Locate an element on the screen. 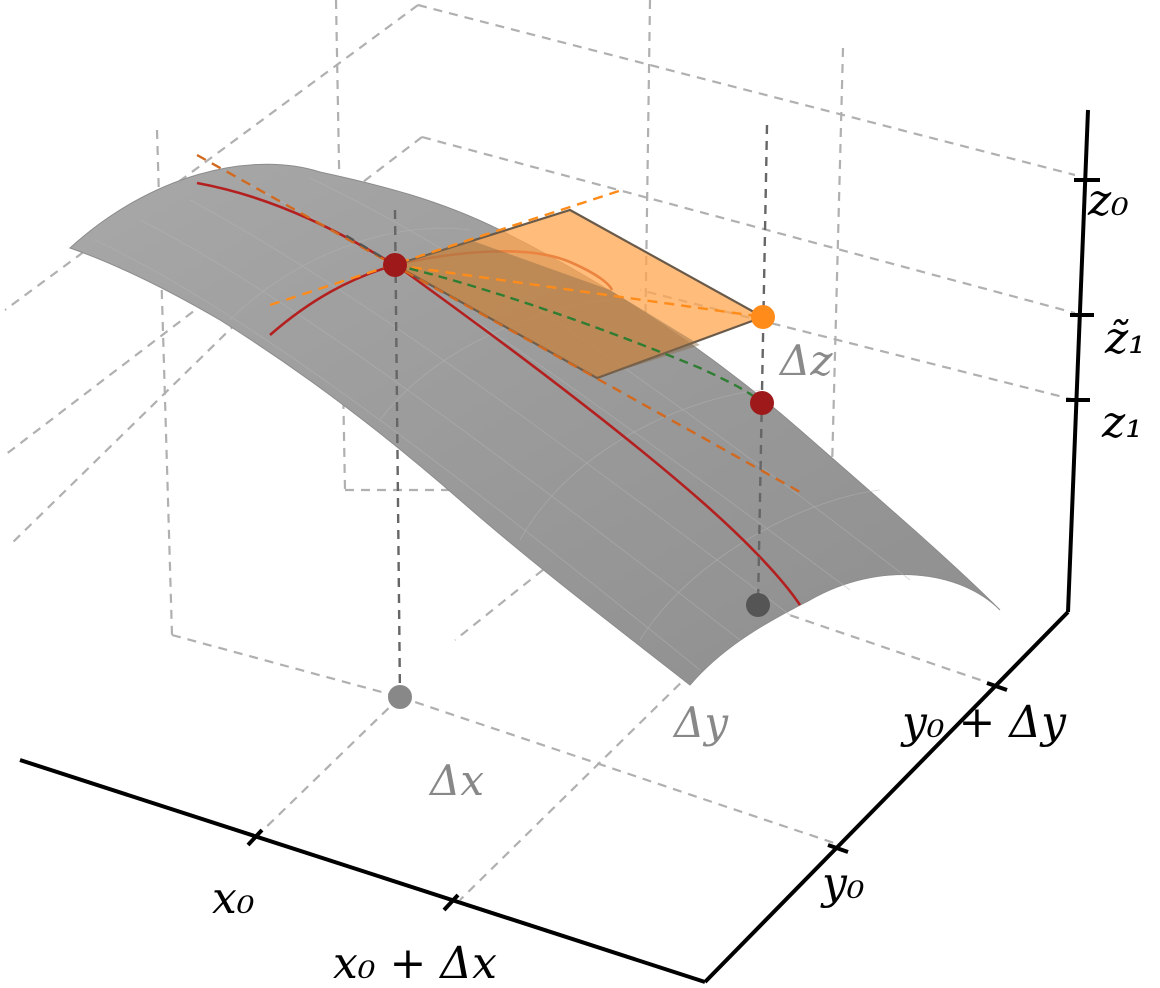 The height and width of the screenshot is (988, 1160). dropline-x1 is located at coordinates (762, 365).